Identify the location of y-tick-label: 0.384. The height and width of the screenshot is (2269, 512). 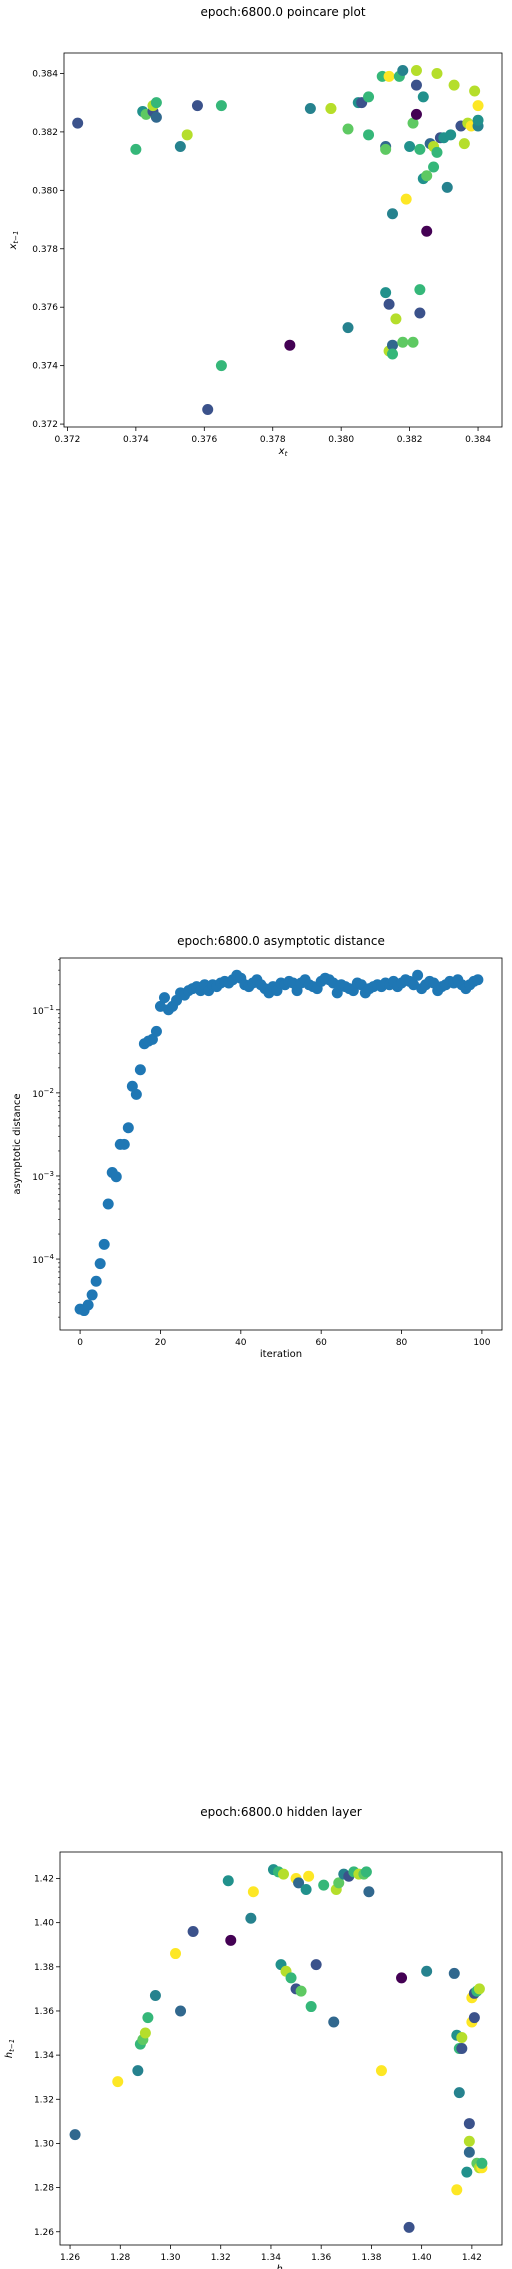
(45, 74).